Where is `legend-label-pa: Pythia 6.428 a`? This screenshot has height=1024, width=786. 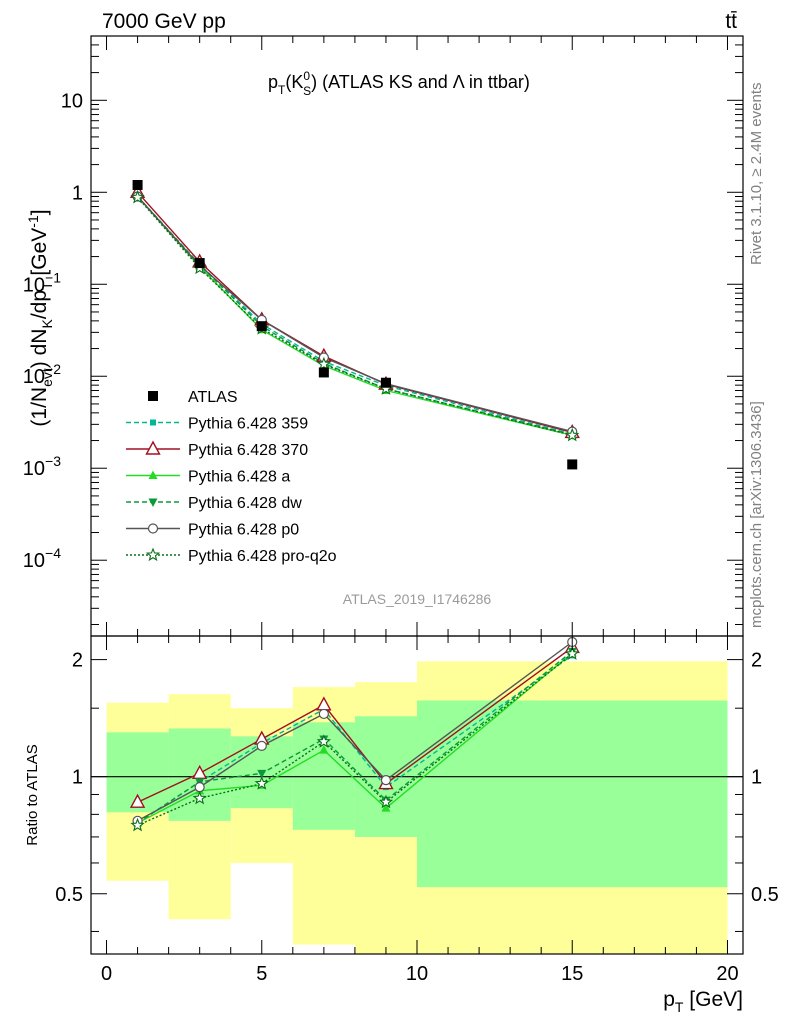 legend-label-pa: Pythia 6.428 a is located at coordinates (239, 477).